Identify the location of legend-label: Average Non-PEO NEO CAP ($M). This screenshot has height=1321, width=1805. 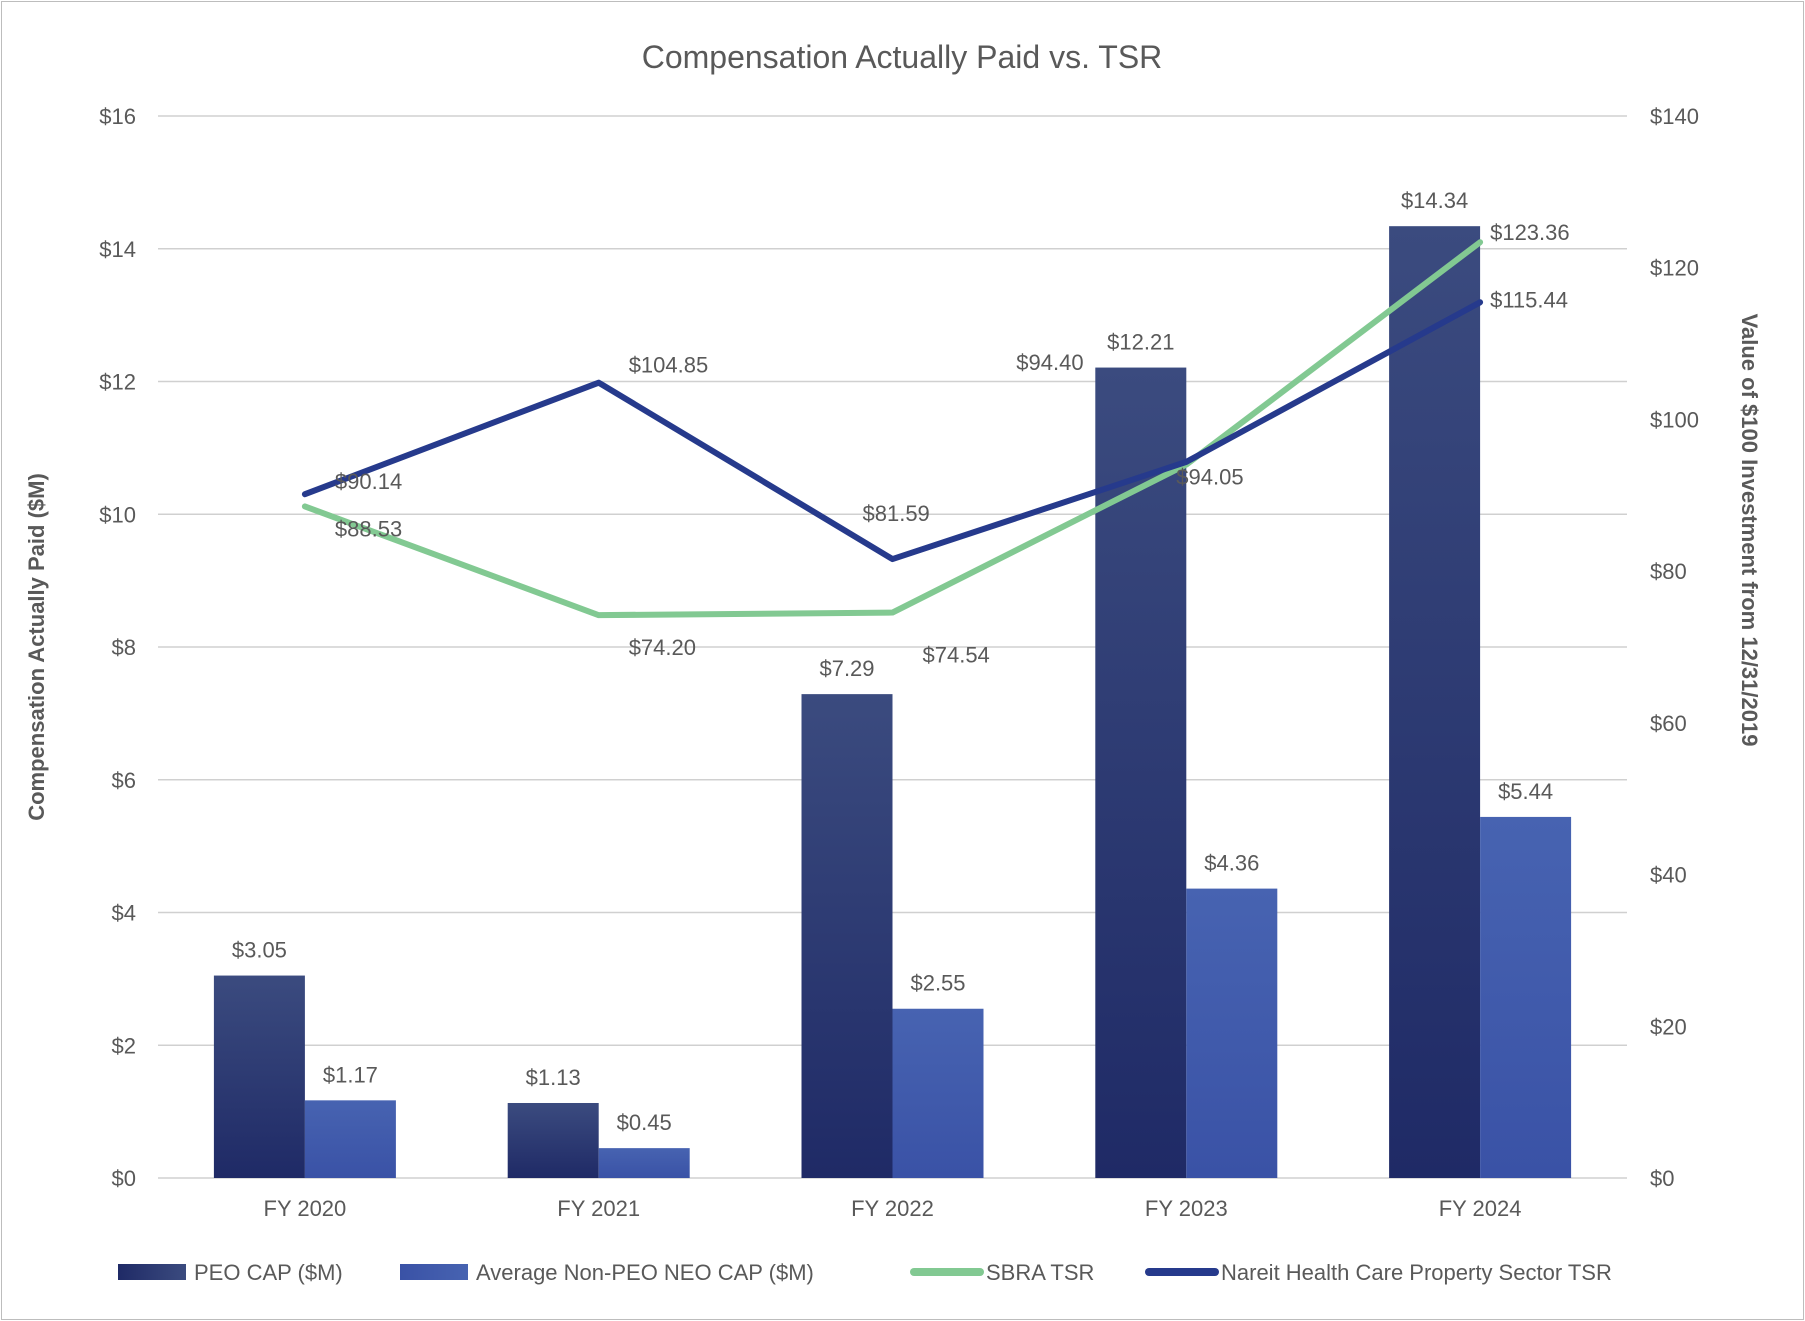
(645, 1272).